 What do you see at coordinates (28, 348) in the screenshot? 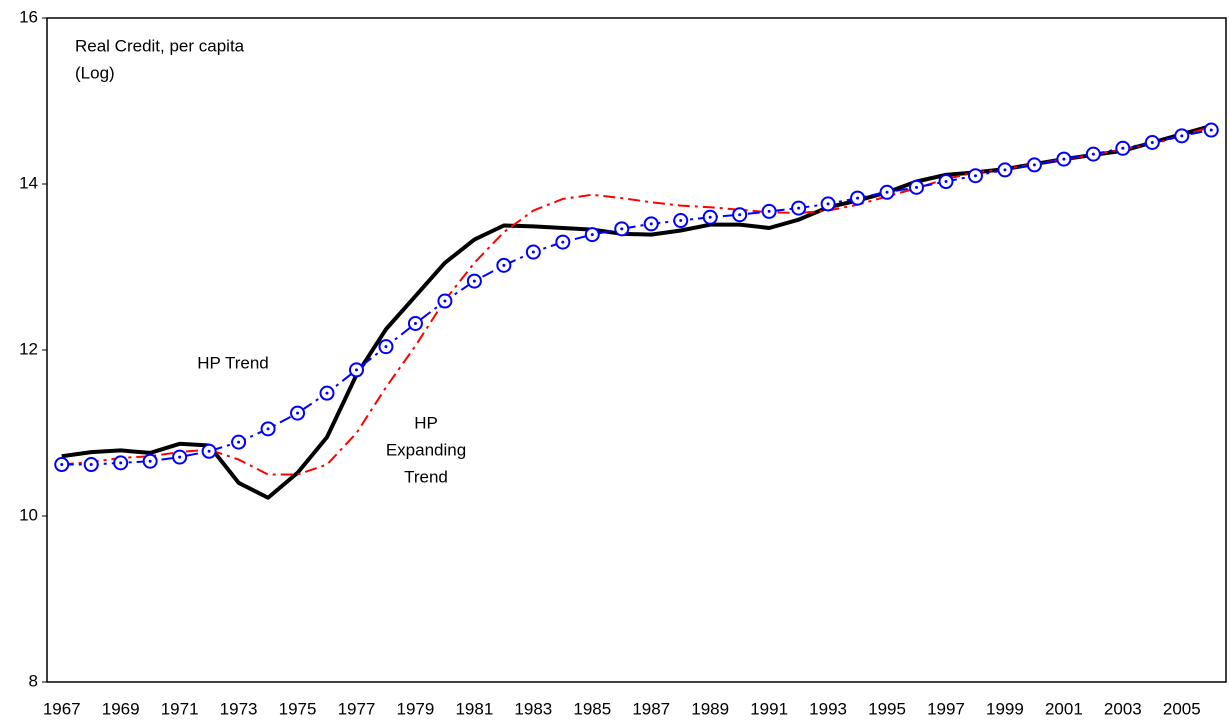
I see `y-tick-label: 12` at bounding box center [28, 348].